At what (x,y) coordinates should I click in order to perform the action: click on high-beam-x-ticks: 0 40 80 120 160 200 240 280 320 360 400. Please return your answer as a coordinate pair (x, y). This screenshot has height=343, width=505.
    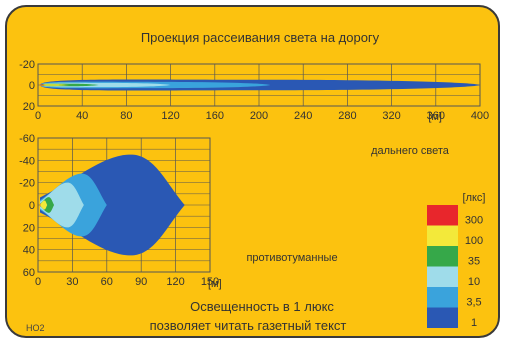
    Looking at the image, I should click on (262, 116).